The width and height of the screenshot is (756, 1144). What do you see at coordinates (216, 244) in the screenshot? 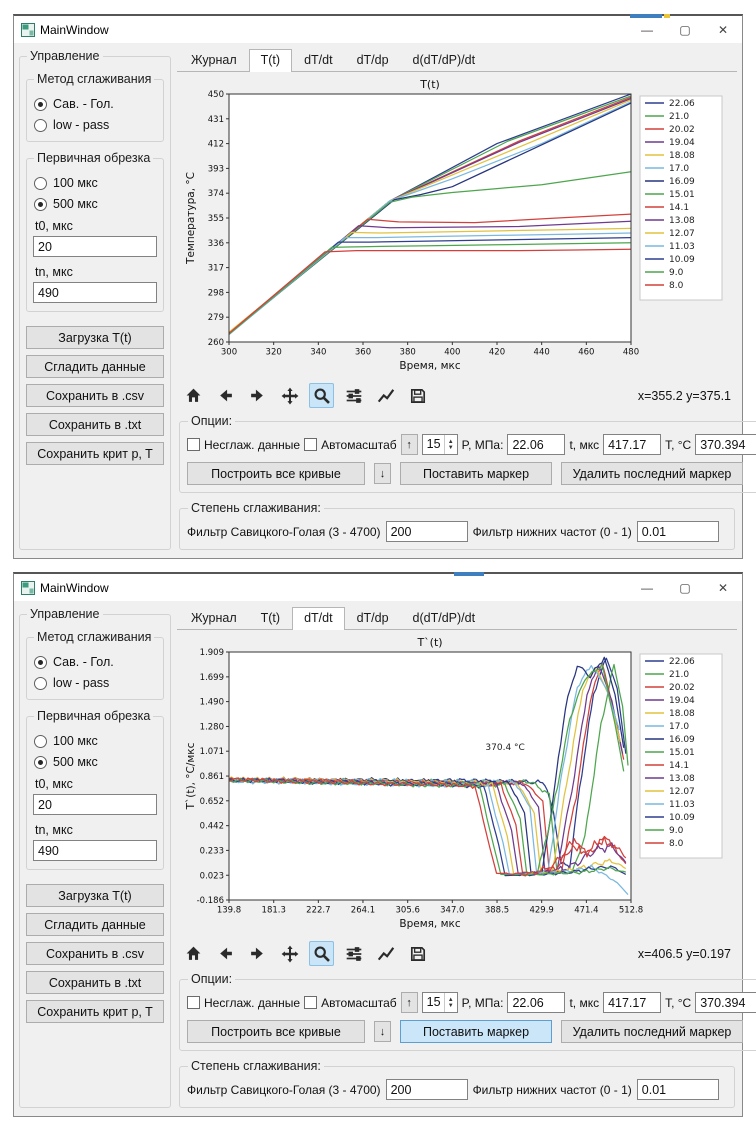
I see `svg-text: 336` at bounding box center [216, 244].